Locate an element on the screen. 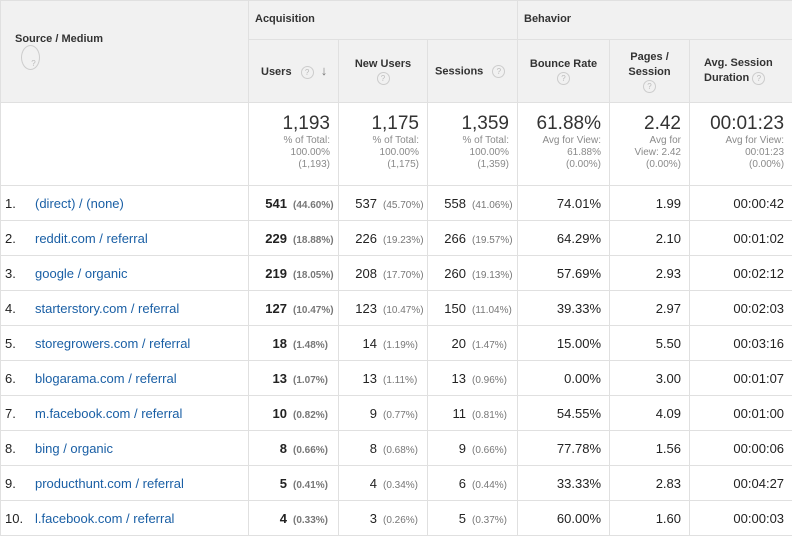 Image resolution: width=792 pixels, height=543 pixels. sessions-percent: (0.44%) is located at coordinates (490, 485).